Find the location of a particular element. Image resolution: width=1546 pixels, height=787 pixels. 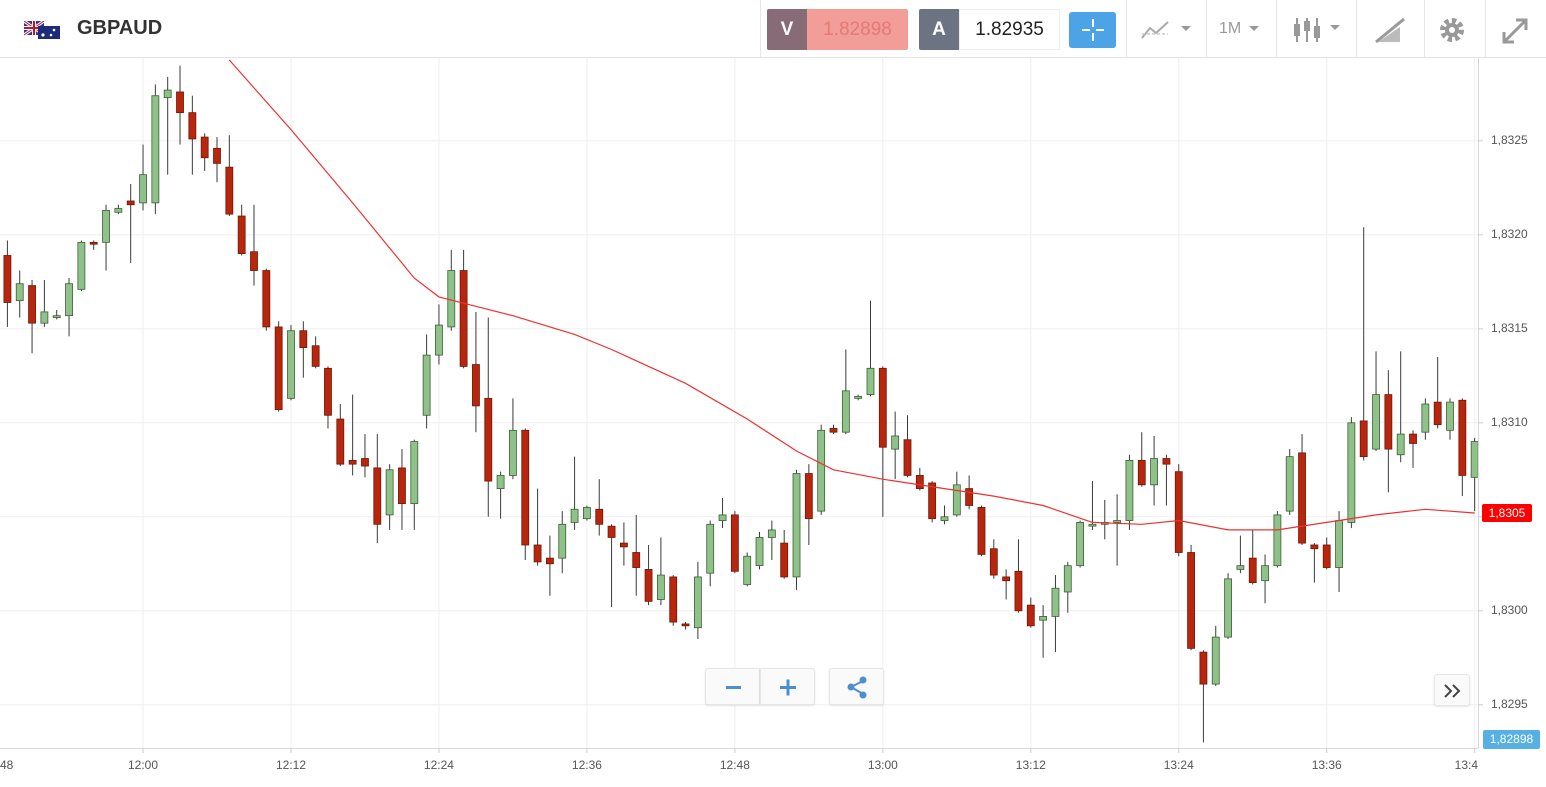

zoom-in-button is located at coordinates (787, 686).